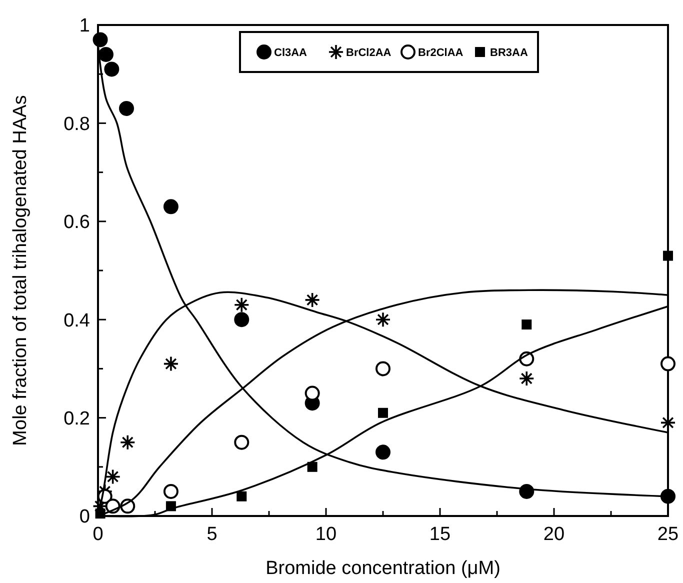 This screenshot has width=683, height=583. What do you see at coordinates (509, 52) in the screenshot?
I see `legend-label: BR3AA` at bounding box center [509, 52].